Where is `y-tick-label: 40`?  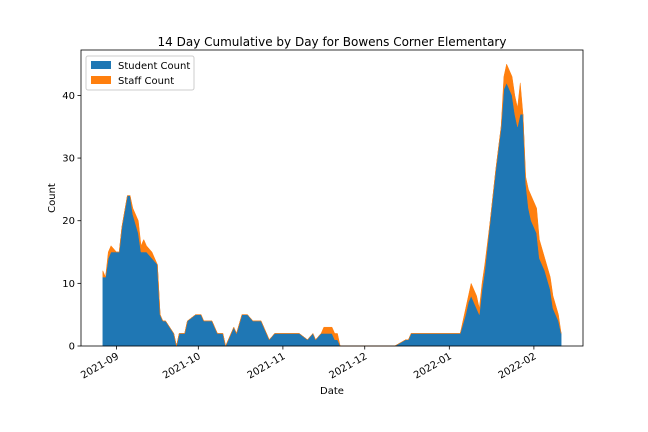
y-tick-label: 40 is located at coordinates (68, 96).